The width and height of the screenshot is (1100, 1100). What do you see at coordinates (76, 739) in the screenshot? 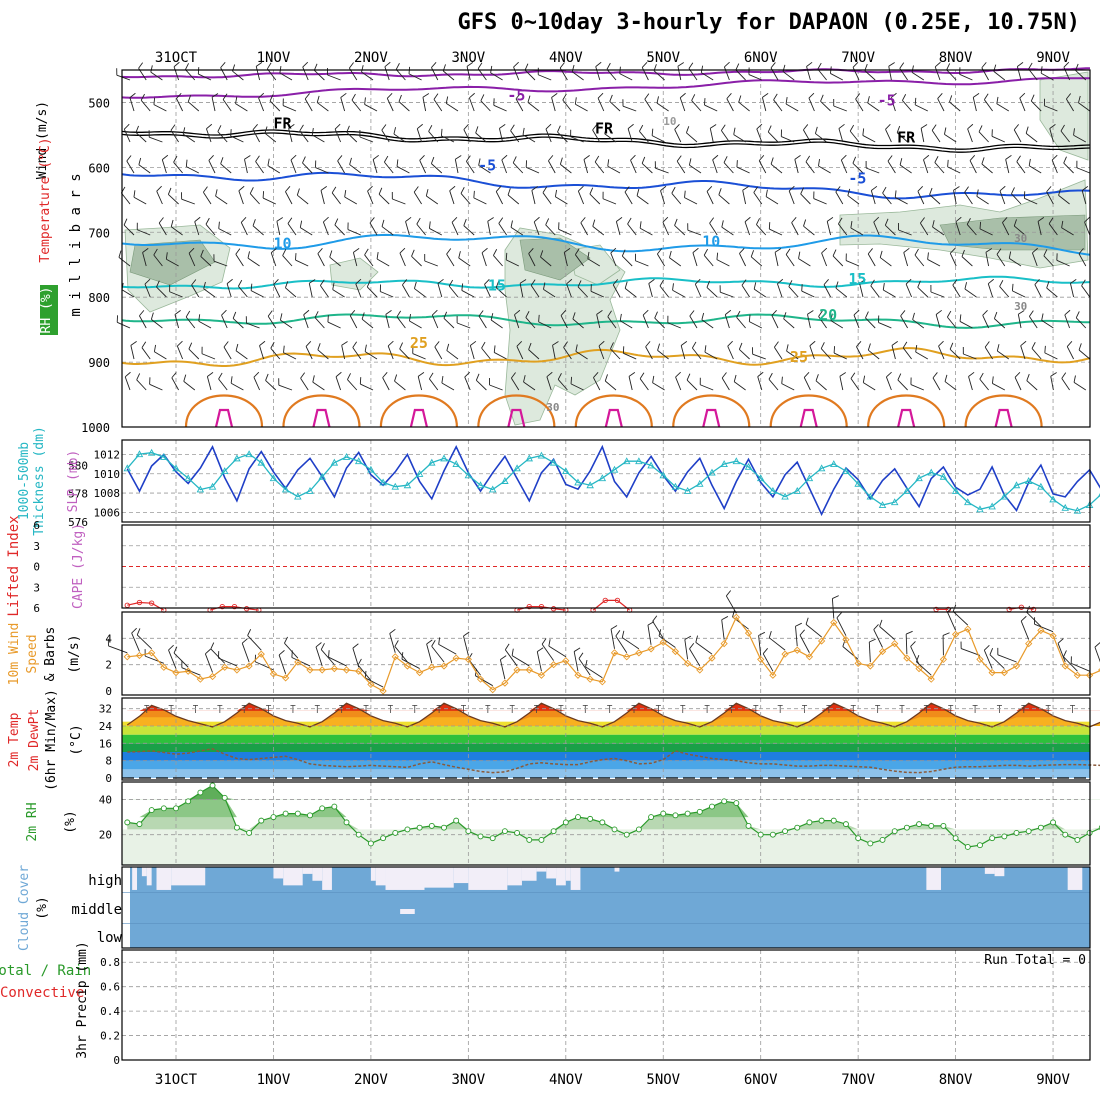
I see `axis-label: (°C)` at bounding box center [76, 739].